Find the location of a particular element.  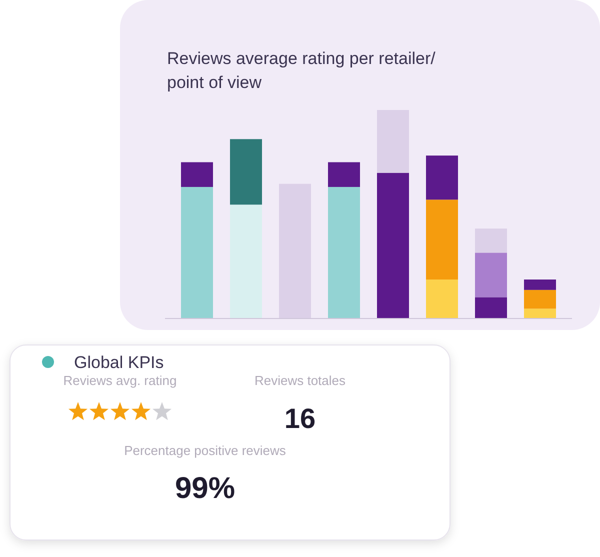

text: Global KPIs is located at coordinates (119, 362).